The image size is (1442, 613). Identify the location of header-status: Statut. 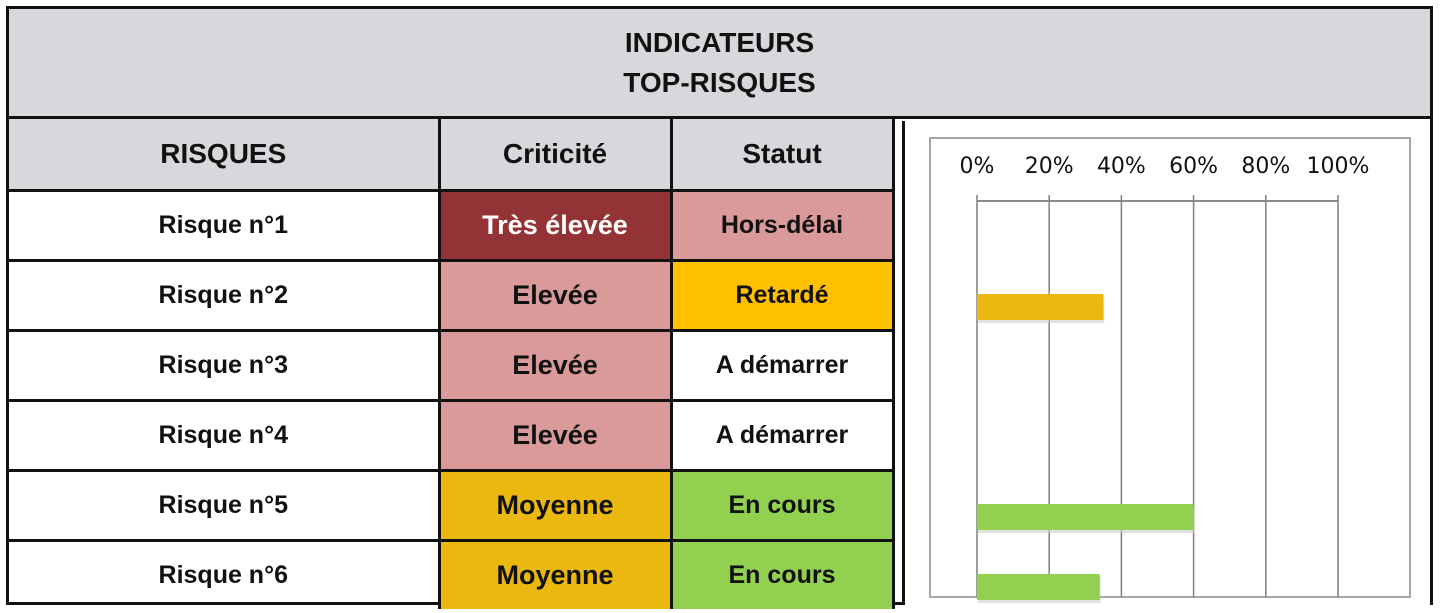
(782, 155).